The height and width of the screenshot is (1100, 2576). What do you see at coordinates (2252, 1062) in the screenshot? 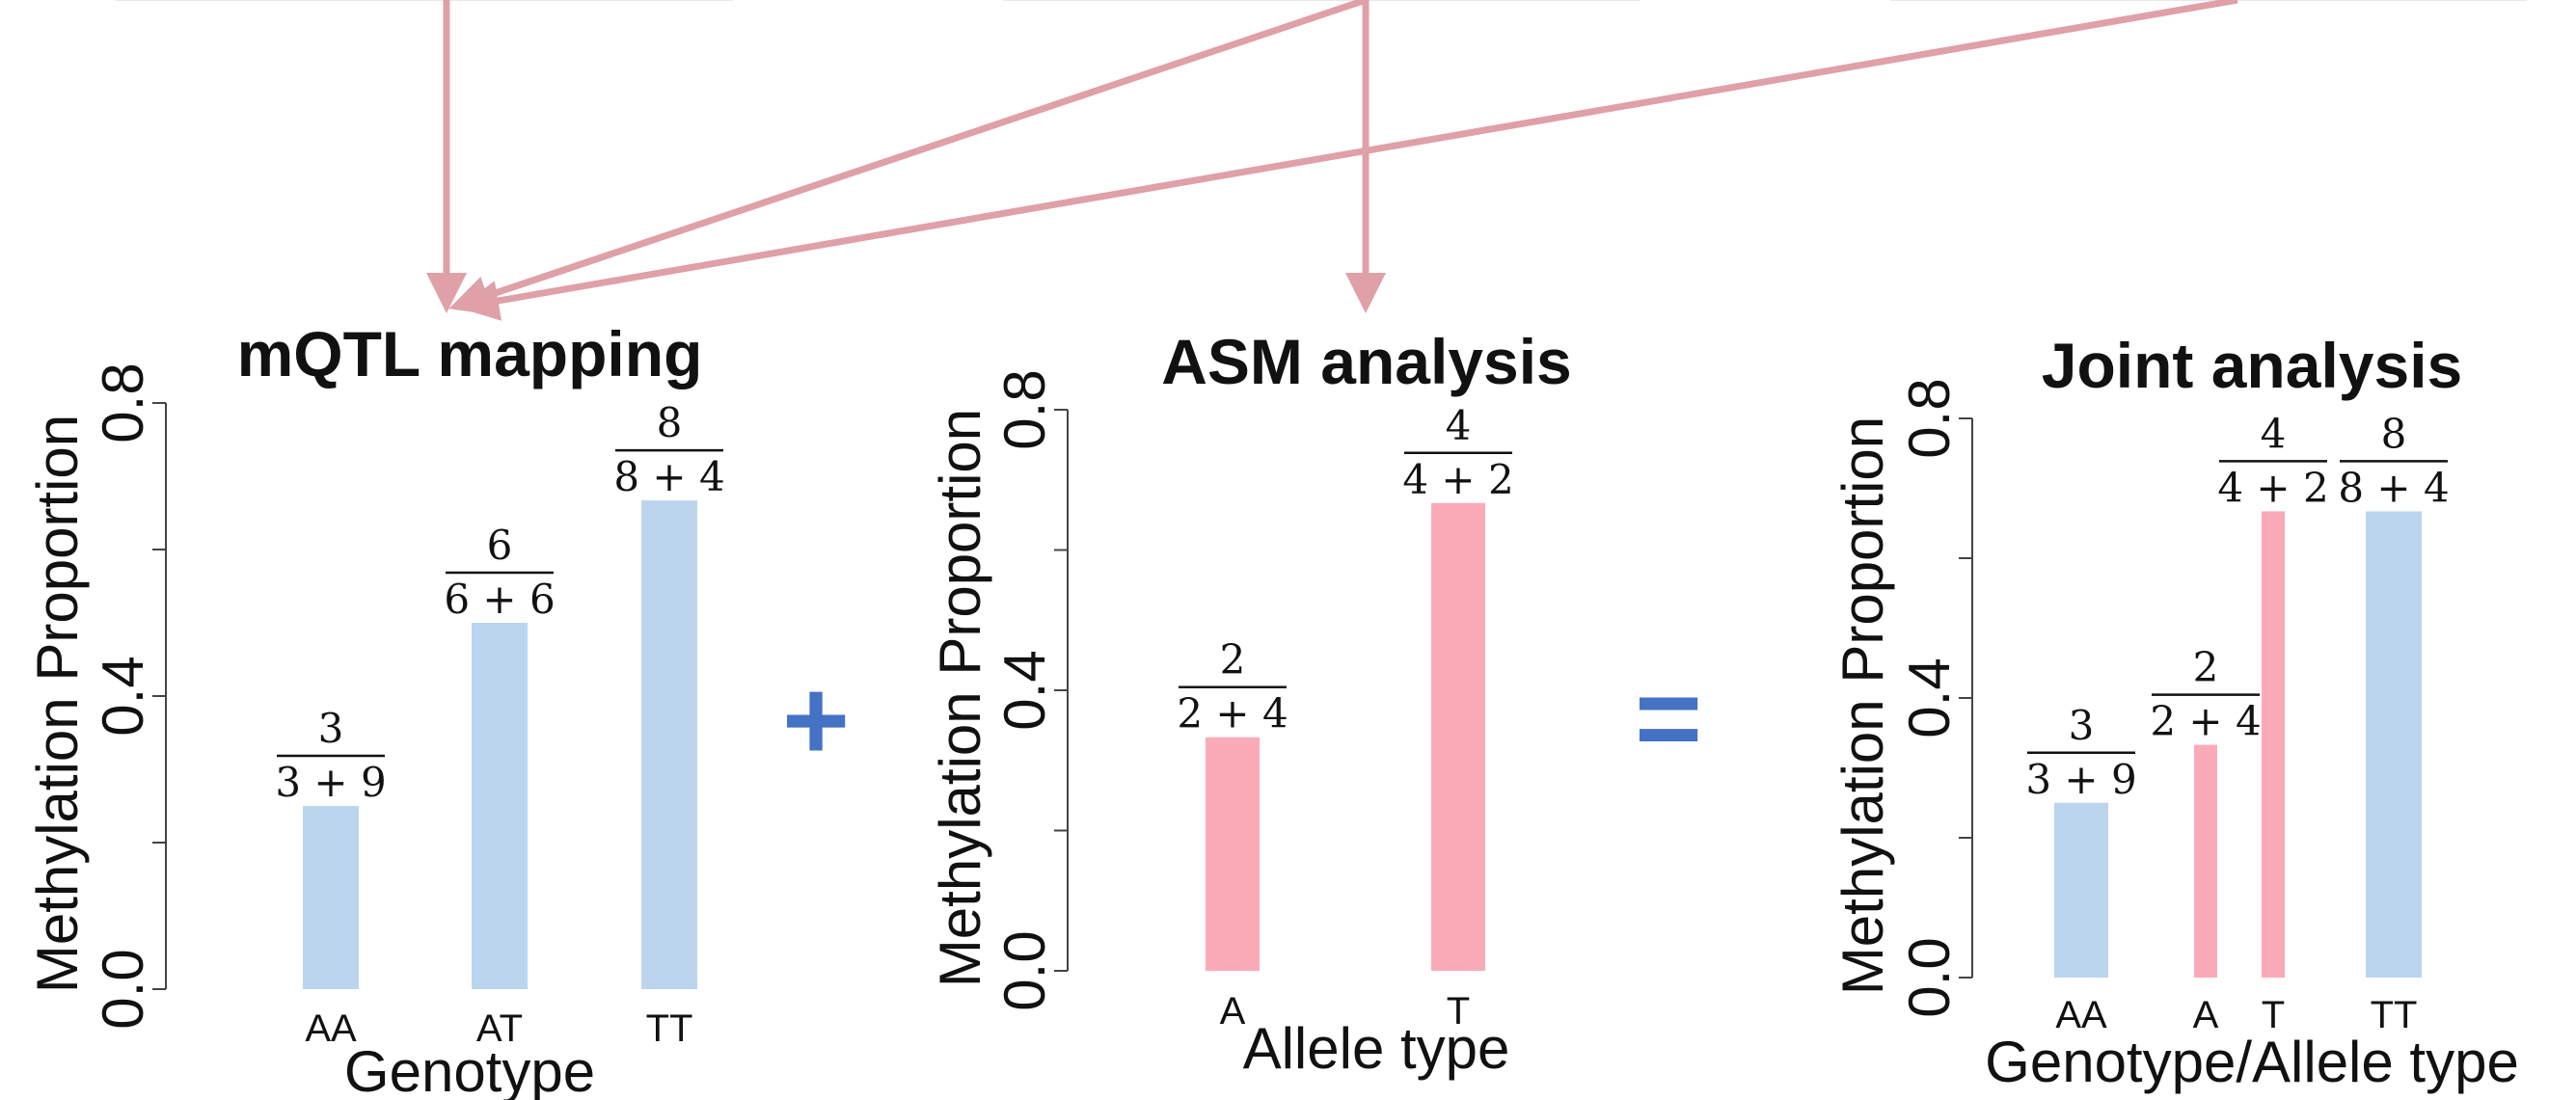
I see `x-axis-label: Genotype/Allele type` at bounding box center [2252, 1062].